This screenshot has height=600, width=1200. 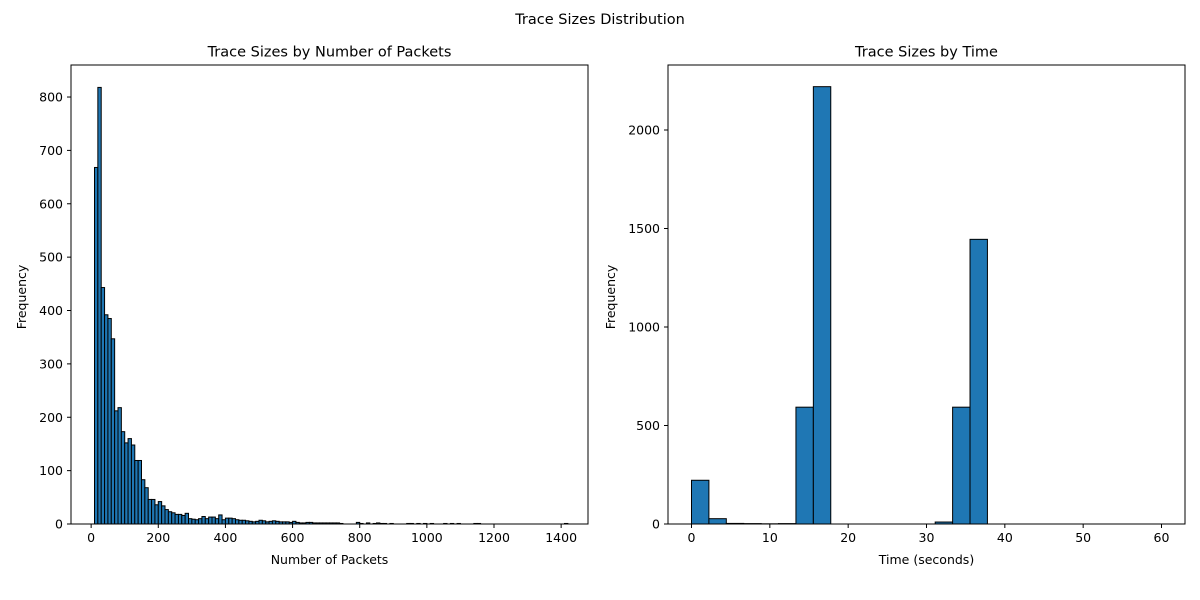 I want to click on y-tick-label: 1500, so click(x=644, y=228).